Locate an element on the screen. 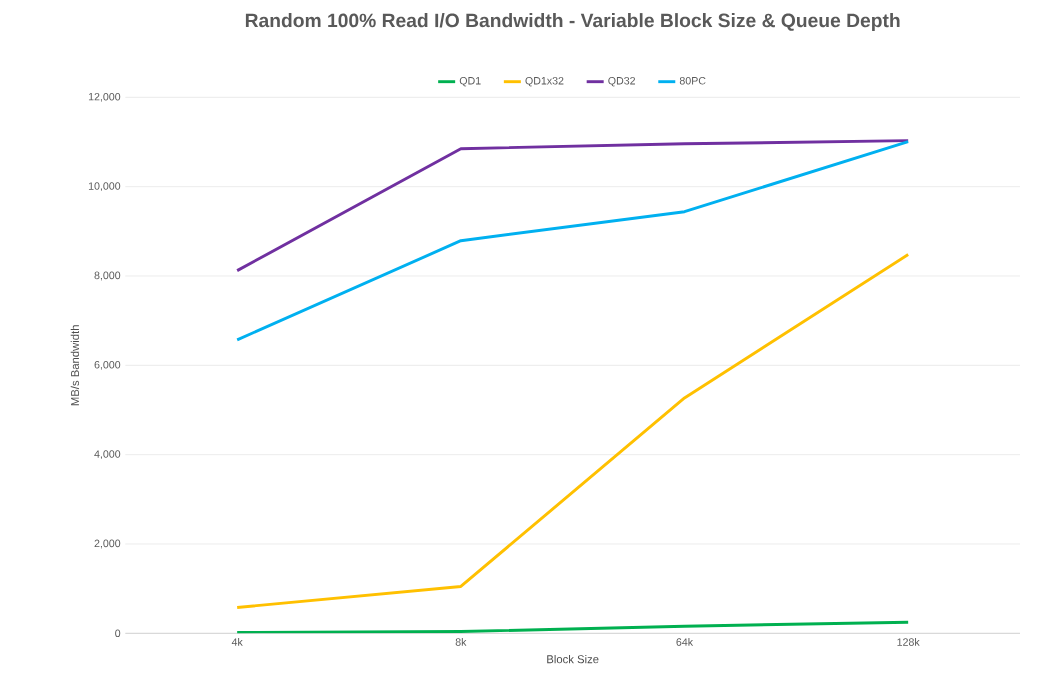 The width and height of the screenshot is (1050, 692). y-tick-label: 6,000 is located at coordinates (107, 365).